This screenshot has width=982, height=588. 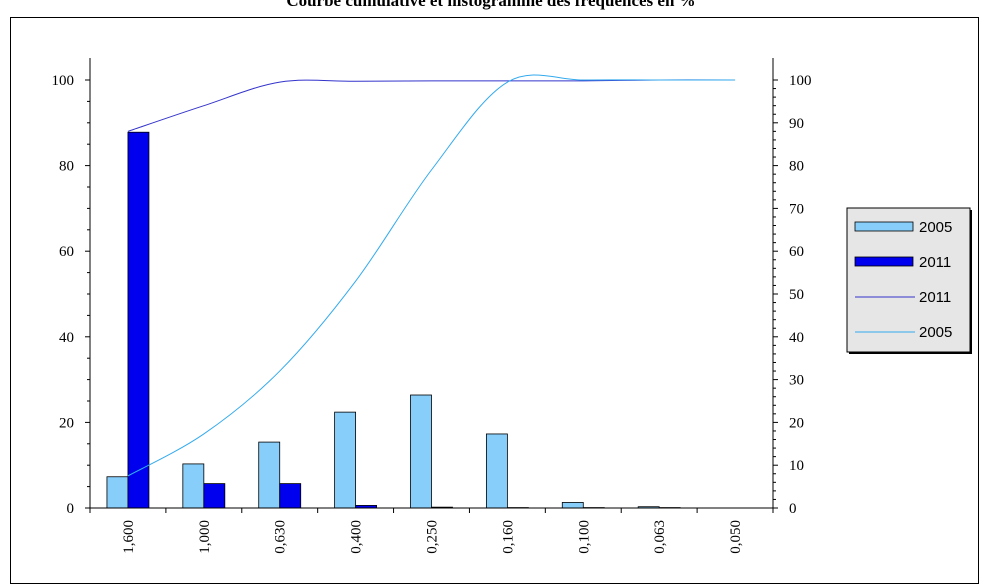 I want to click on legend-box, so click(x=908, y=280).